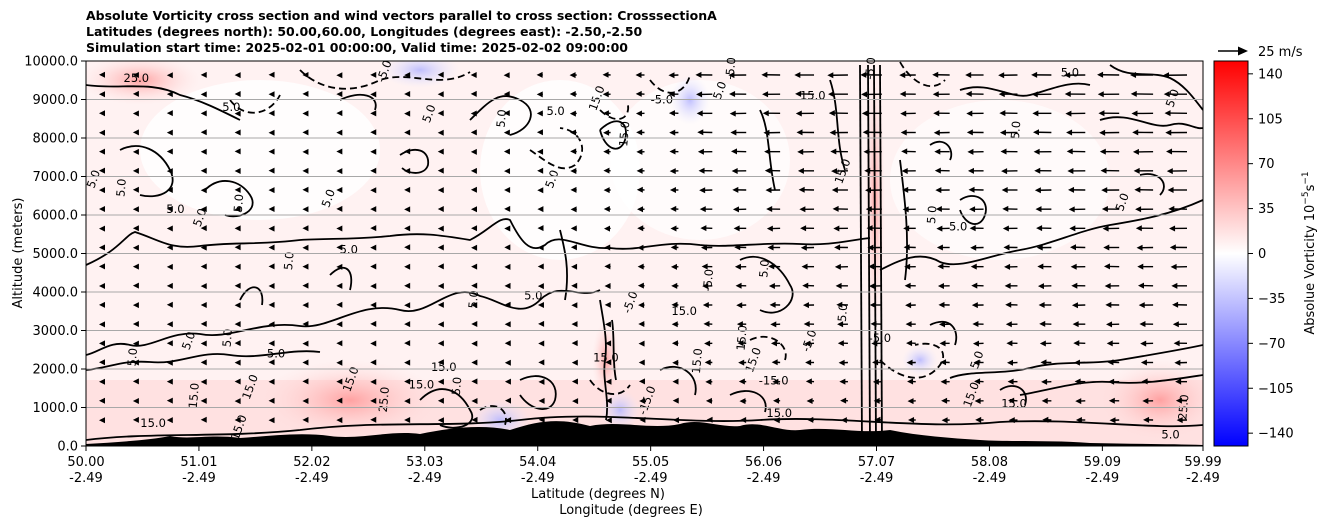 The image size is (1332, 526). I want to click on y-tick-label: 0.0, so click(67, 447).